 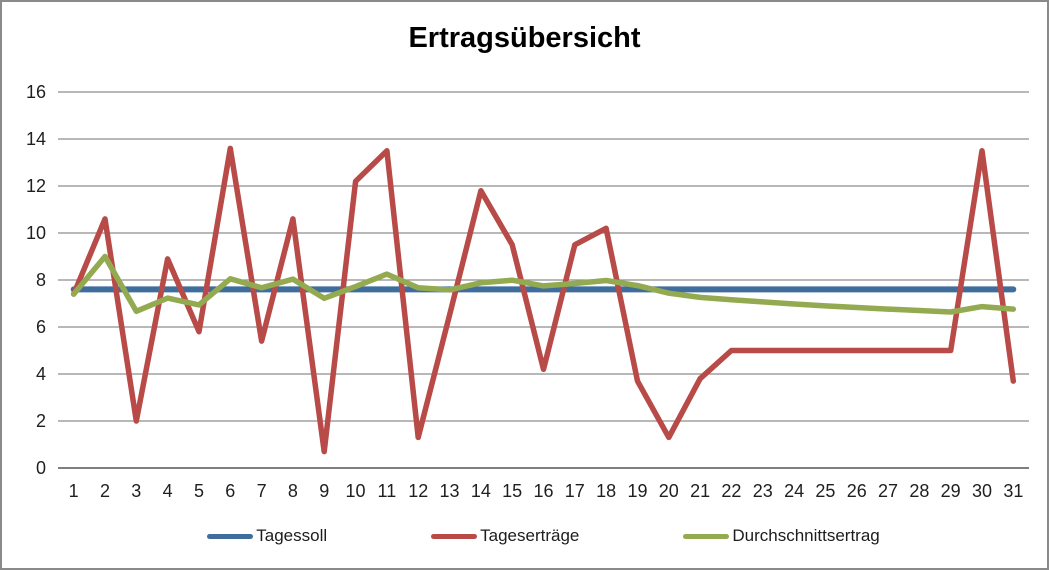 What do you see at coordinates (74, 491) in the screenshot?
I see `x-axis-tick-label: 1` at bounding box center [74, 491].